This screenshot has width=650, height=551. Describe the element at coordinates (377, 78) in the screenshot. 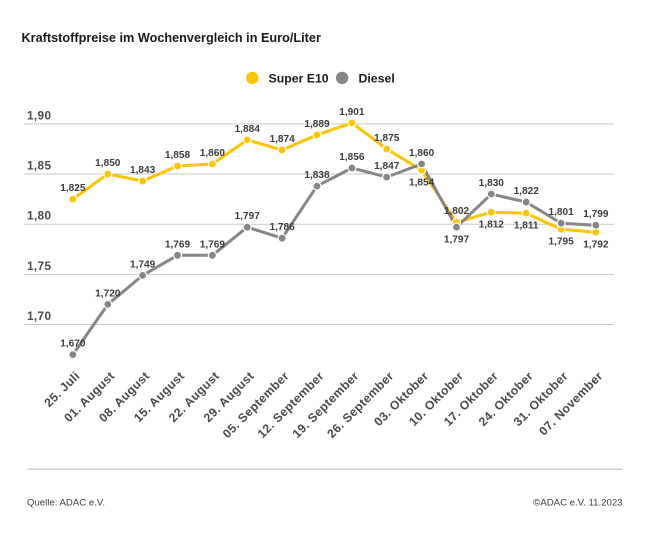

I see `svg-text: Diesel` at that location.